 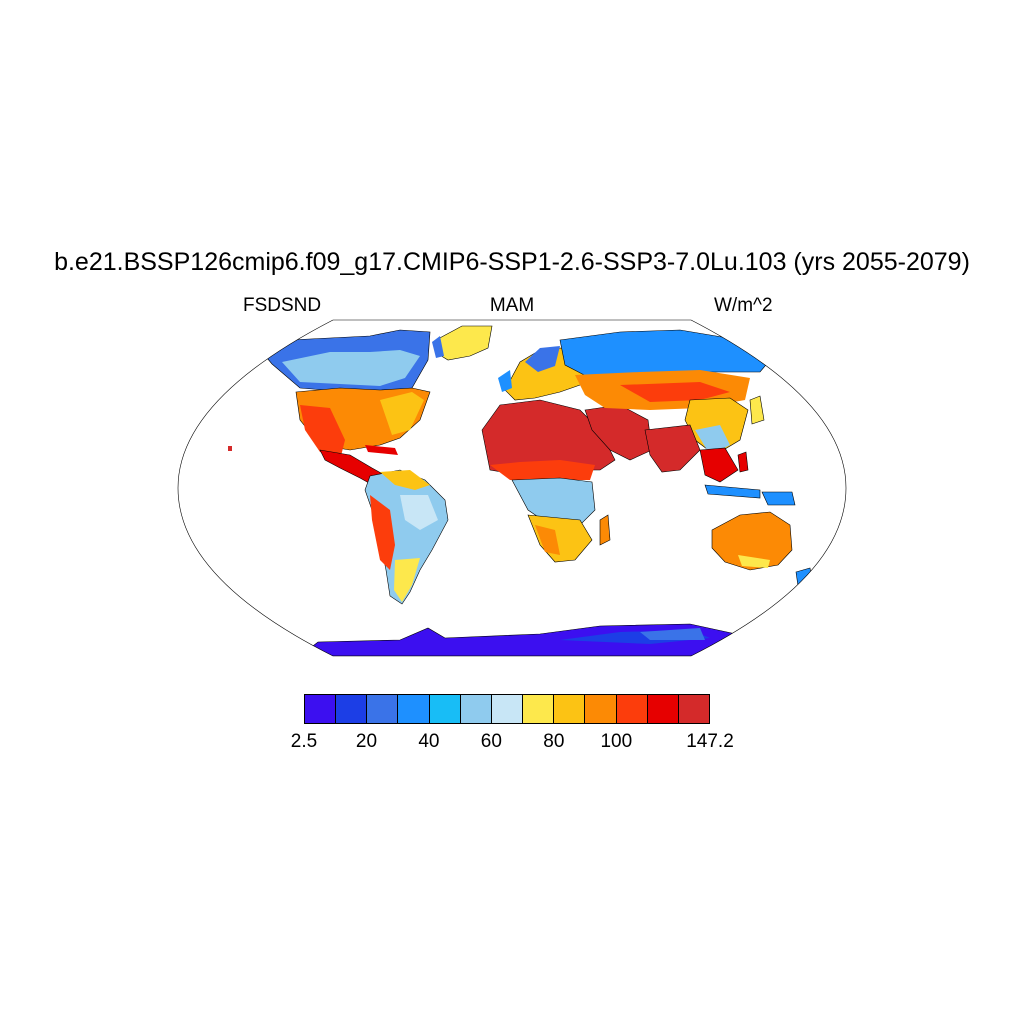 What do you see at coordinates (672, 634) in the screenshot?
I see `antarctica-east` at bounding box center [672, 634].